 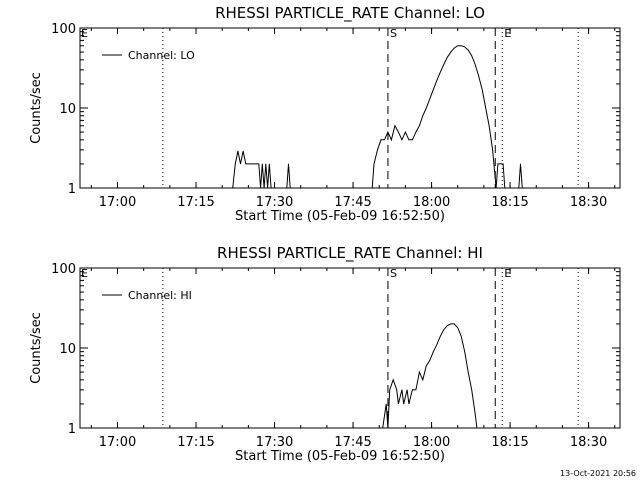 I want to click on legend-label: Channel: LO, so click(x=161, y=55).